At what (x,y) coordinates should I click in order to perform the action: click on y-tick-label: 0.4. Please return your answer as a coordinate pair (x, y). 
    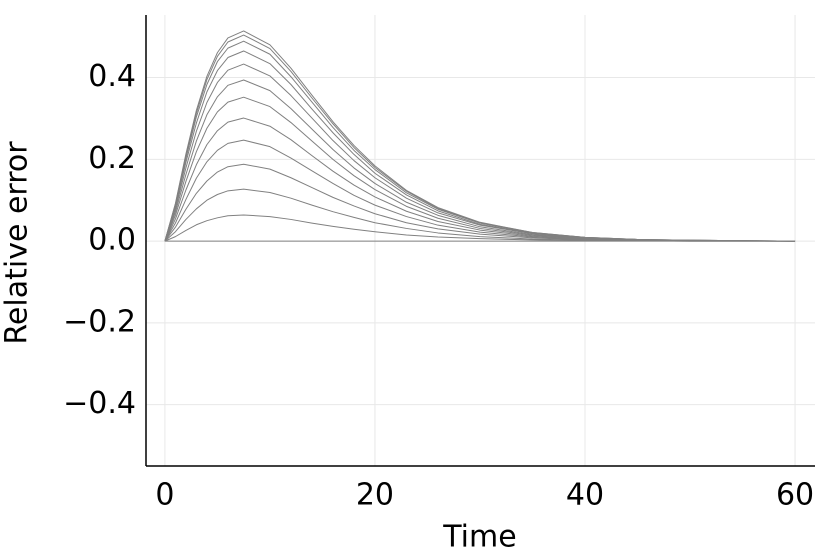
    Looking at the image, I should click on (112, 76).